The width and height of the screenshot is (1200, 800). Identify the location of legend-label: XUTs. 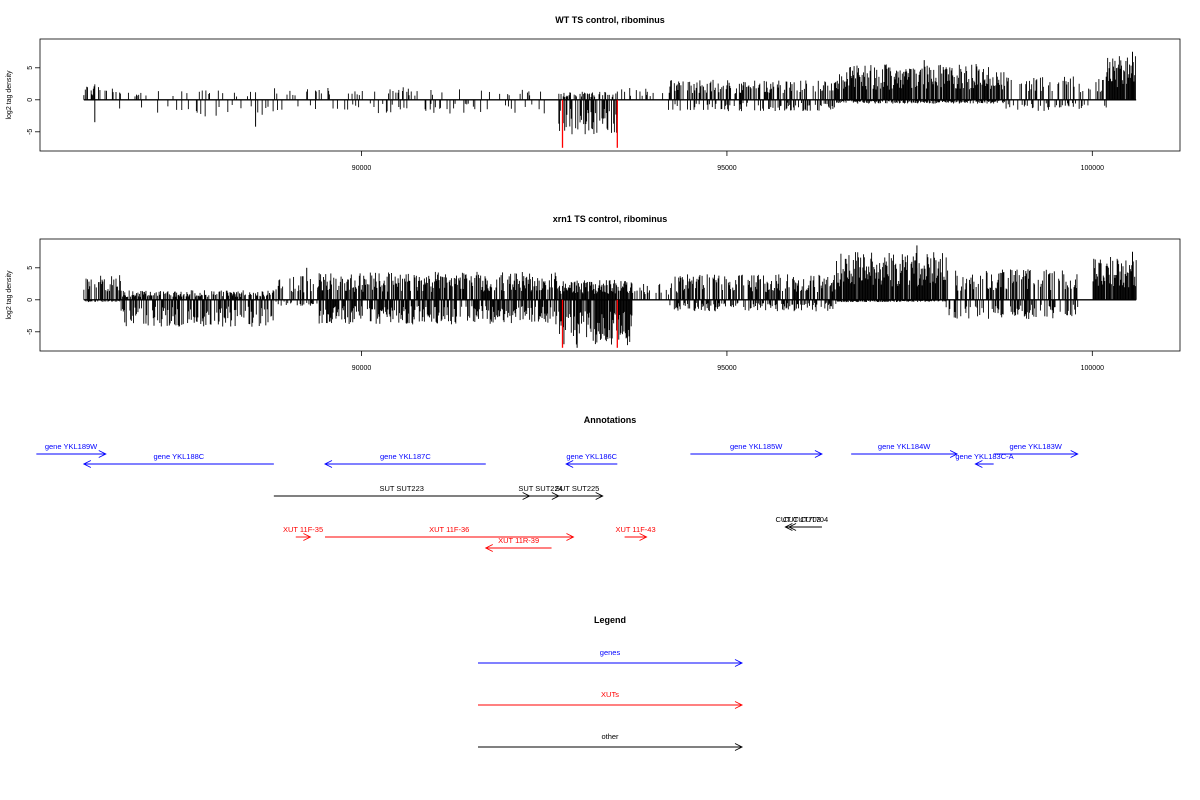
(610, 694).